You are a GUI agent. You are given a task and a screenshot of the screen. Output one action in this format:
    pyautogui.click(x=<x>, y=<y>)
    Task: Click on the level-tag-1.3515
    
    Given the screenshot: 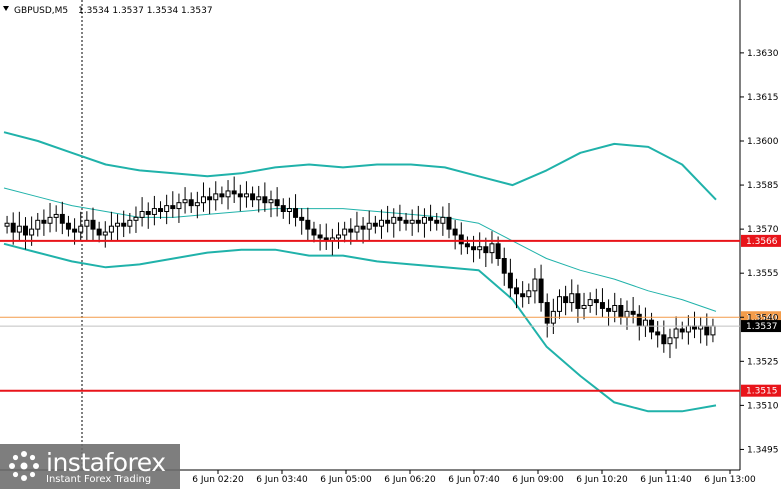 What is the action you would take?
    pyautogui.click(x=761, y=390)
    